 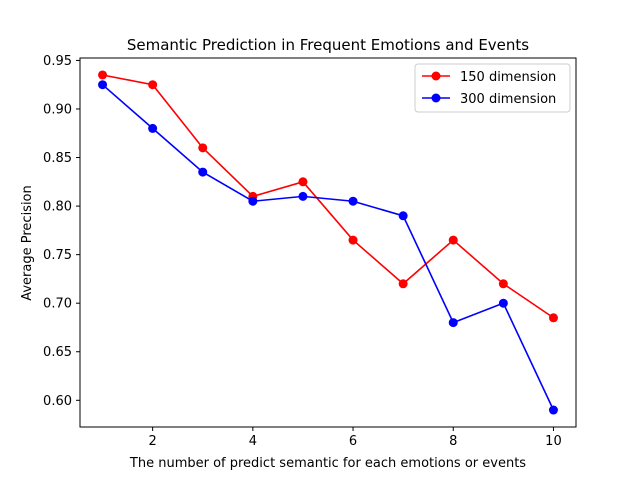 What do you see at coordinates (57, 109) in the screenshot?
I see `y-tick-label: 0.90` at bounding box center [57, 109].